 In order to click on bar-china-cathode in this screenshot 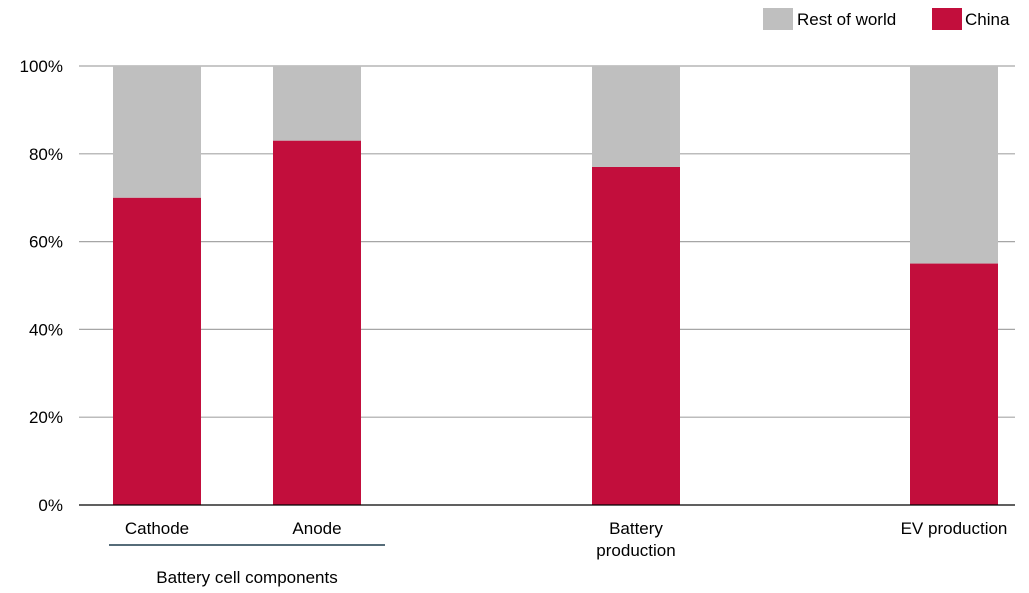, I will do `click(157, 351)`.